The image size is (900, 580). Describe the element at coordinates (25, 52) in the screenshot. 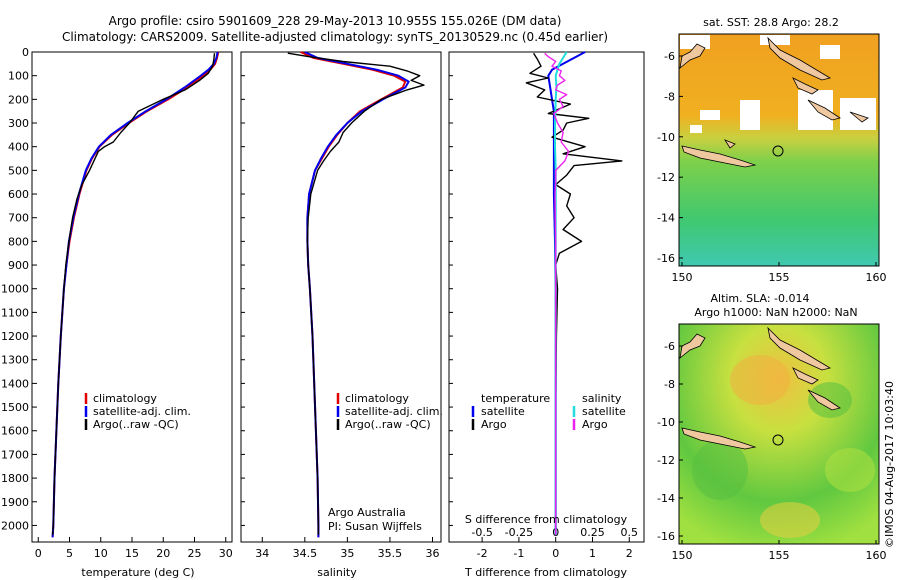

I see `ytick-label: 0` at that location.